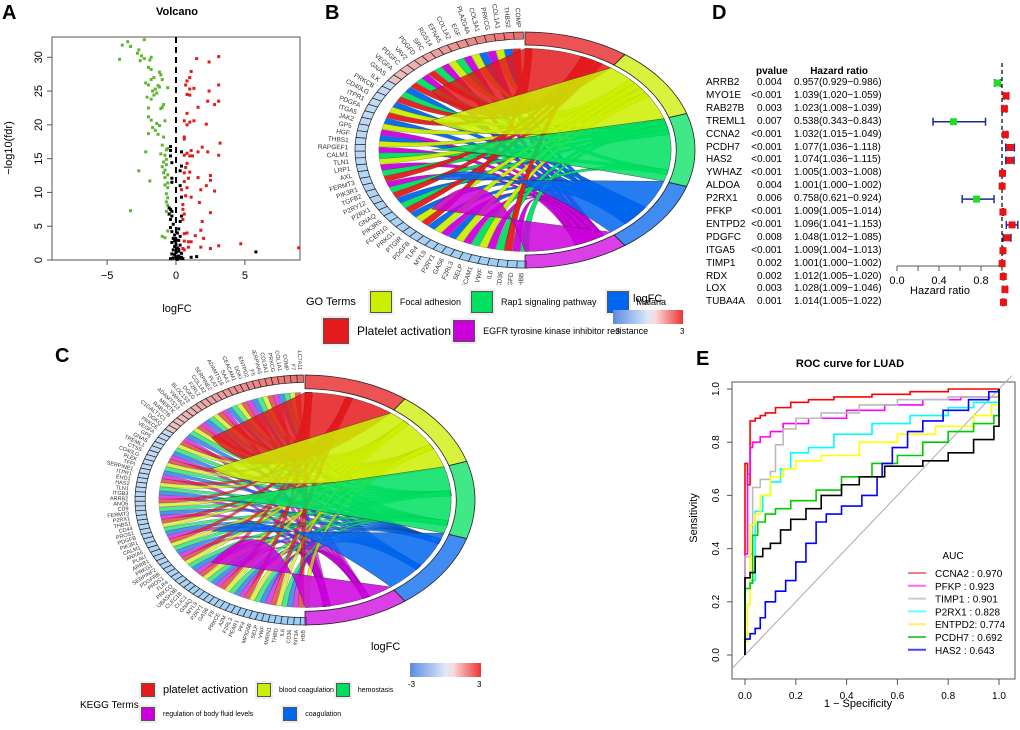 The height and width of the screenshot is (730, 1020). Describe the element at coordinates (268, 636) in the screenshot. I see `kegg-gene-label: MMRN1` at that location.